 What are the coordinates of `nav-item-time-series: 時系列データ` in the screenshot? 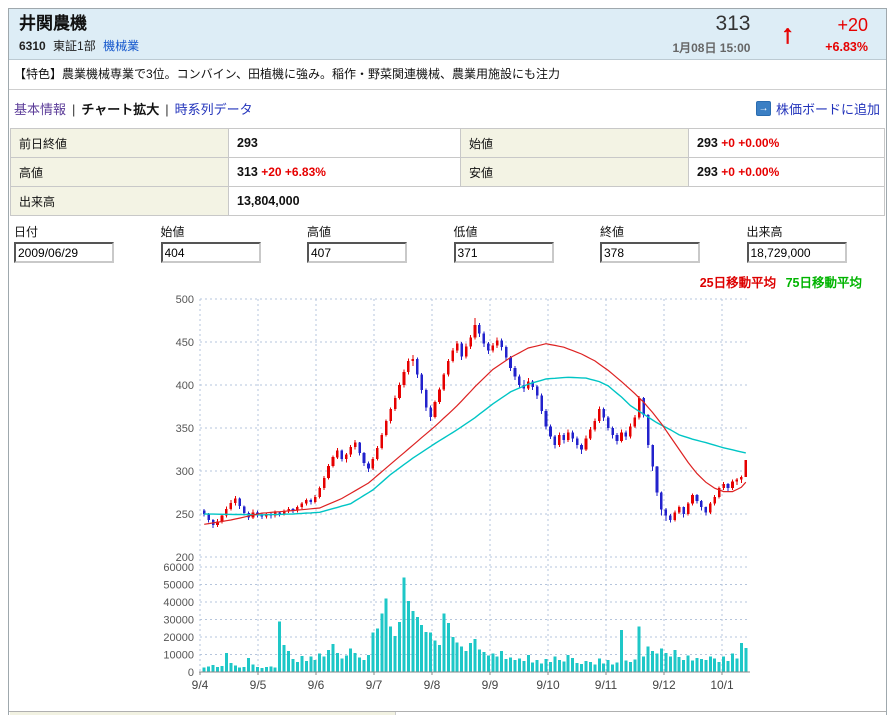 It's located at (213, 109).